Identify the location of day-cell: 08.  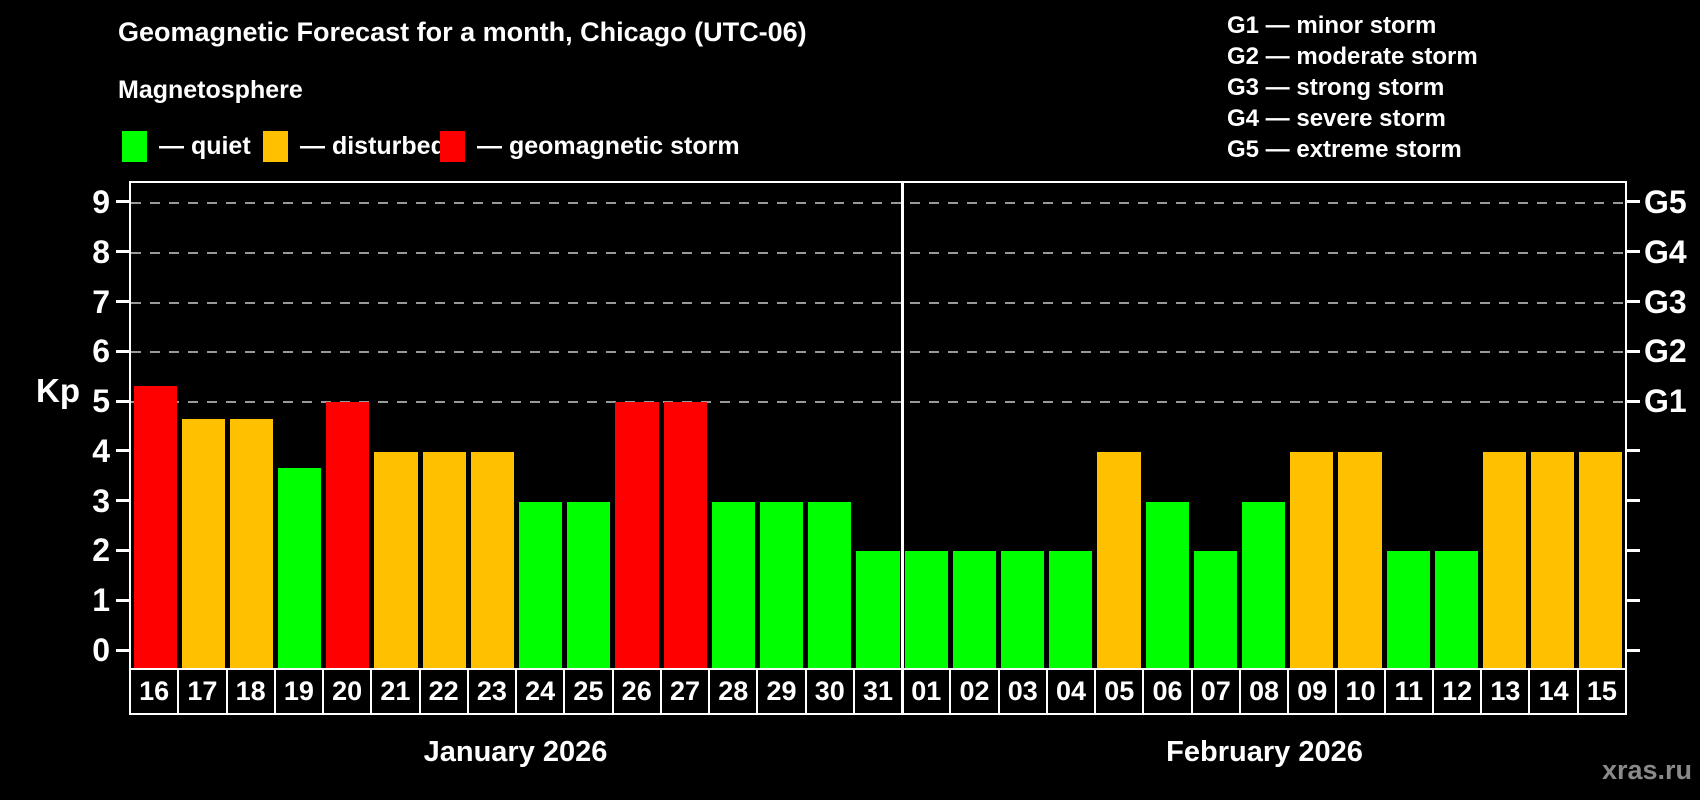
(1264, 691).